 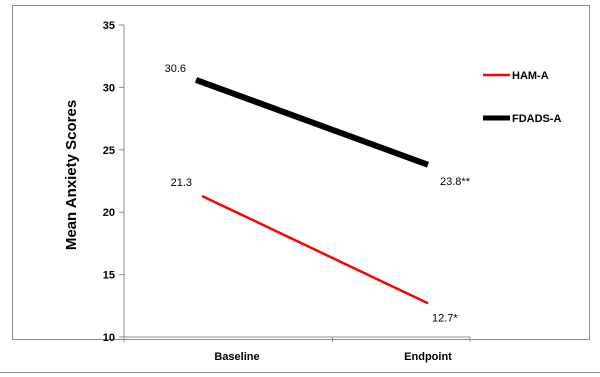 I want to click on x-tick-label: Endpoint, so click(x=428, y=357).